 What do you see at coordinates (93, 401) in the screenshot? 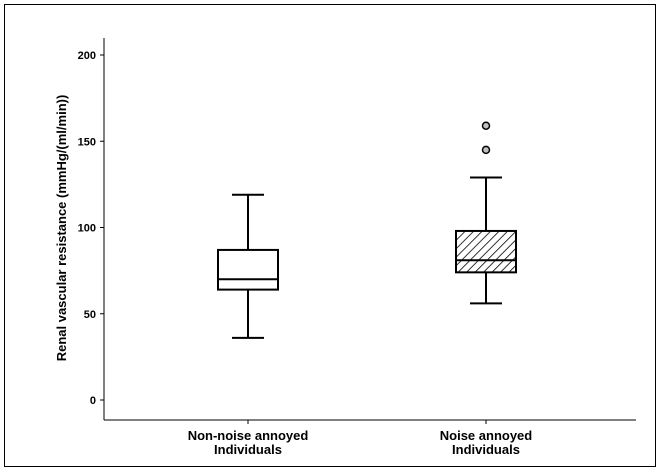
I see `y-tick-label: 0` at bounding box center [93, 401].